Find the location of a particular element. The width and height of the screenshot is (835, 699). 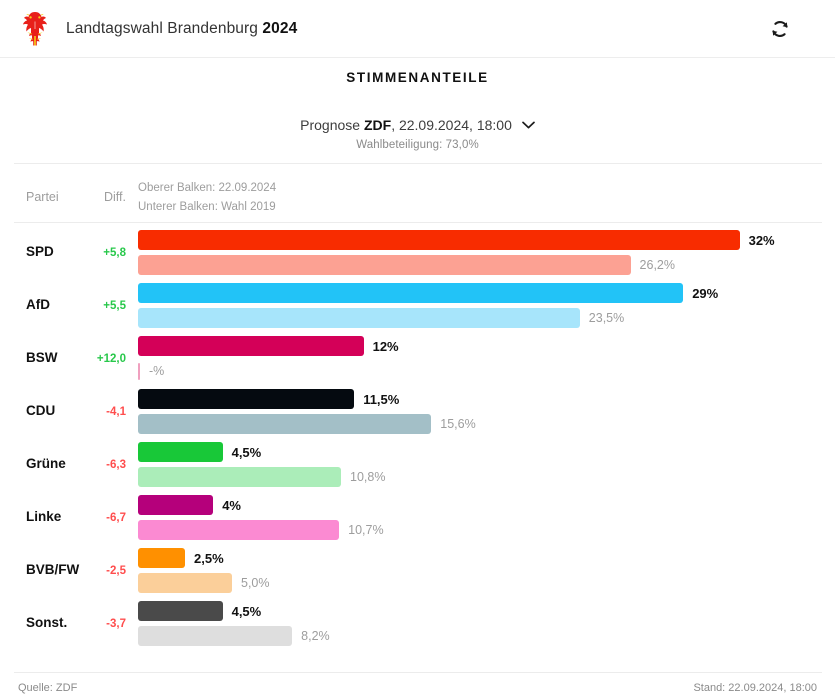

app-header: Landtagswahl Brandenburg 2024 is located at coordinates (417, 29).